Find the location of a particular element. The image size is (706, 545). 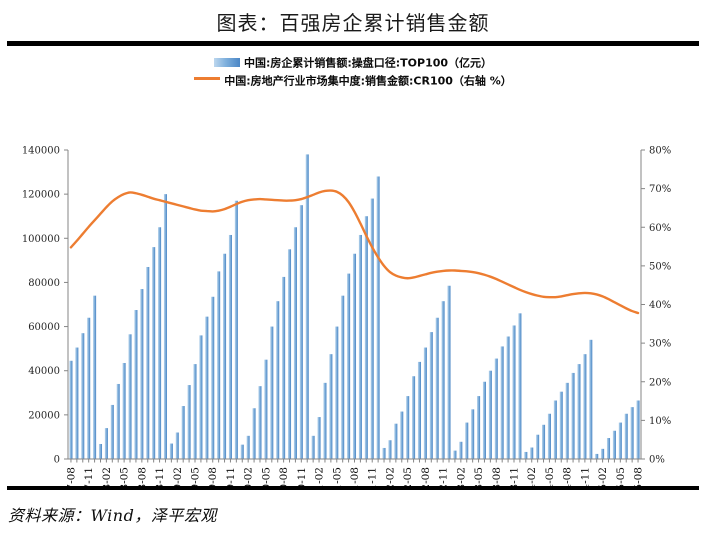

y-axis-labels: 0 20000 40000 60000 80000 100000 120000 140000 is located at coordinates (41, 306).